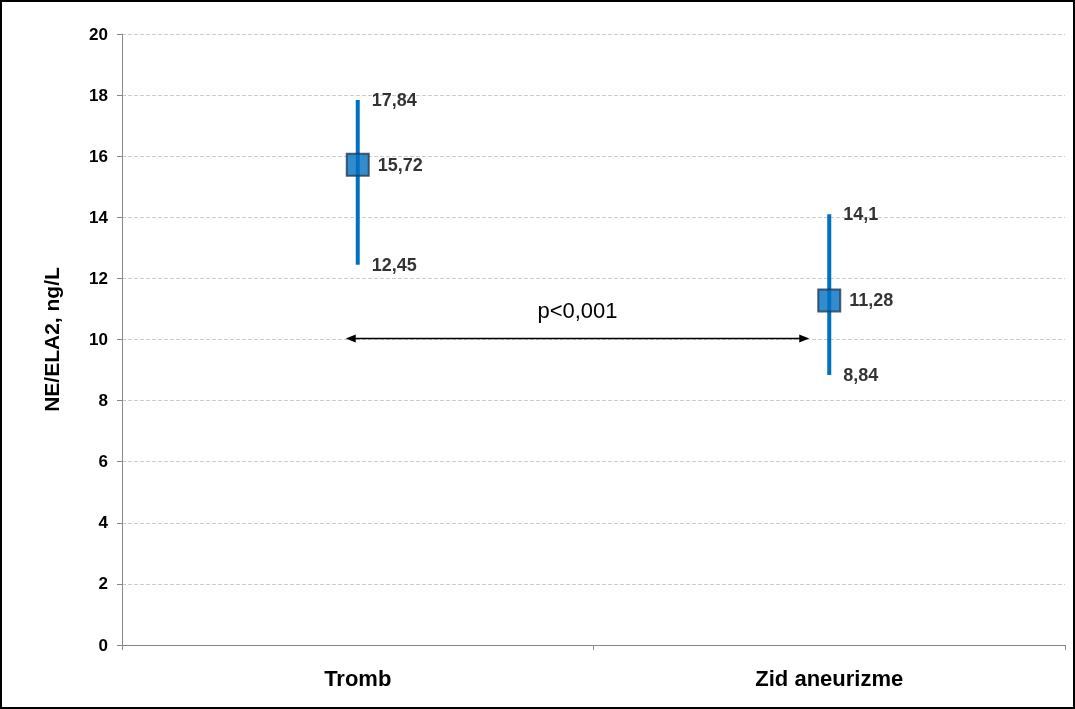 The width and height of the screenshot is (1075, 709). What do you see at coordinates (98, 34) in the screenshot?
I see `y-tick-label: 20` at bounding box center [98, 34].